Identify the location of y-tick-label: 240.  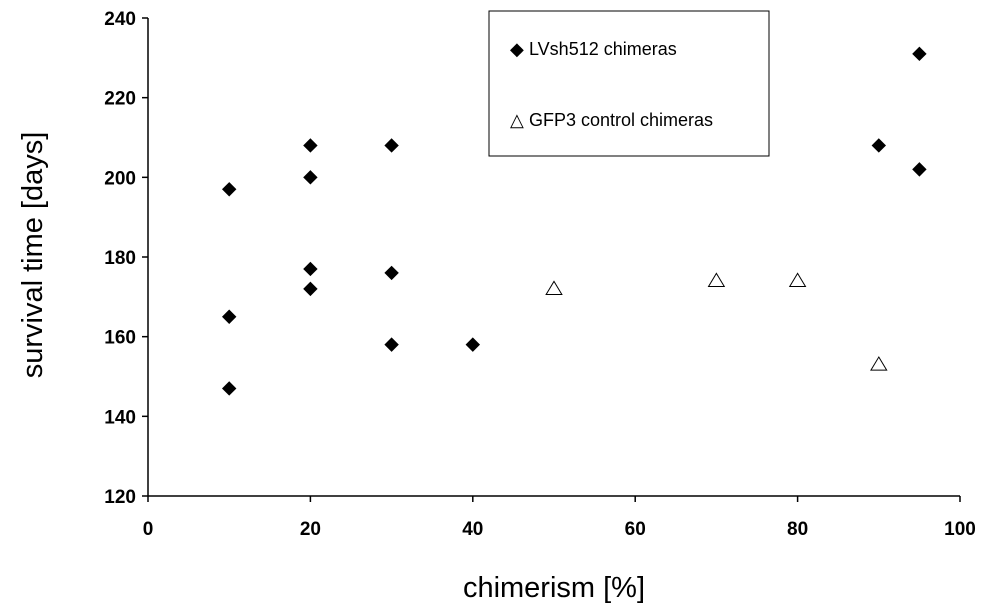
(120, 19).